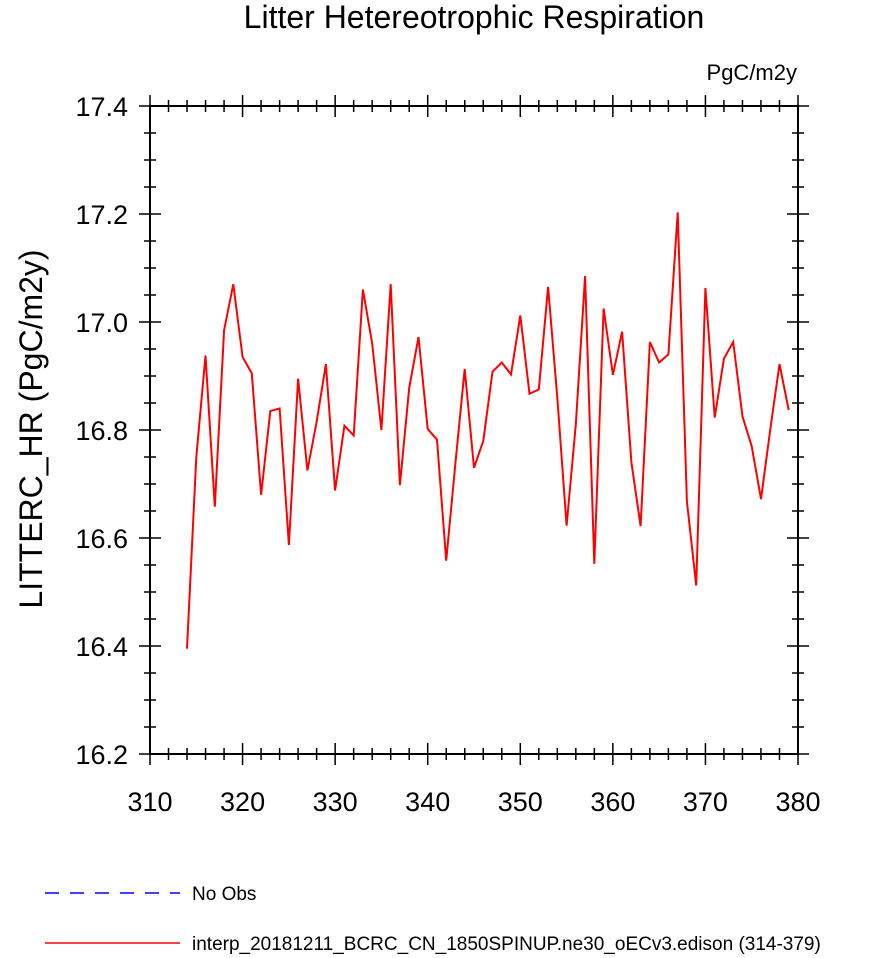 The width and height of the screenshot is (896, 958). Describe the element at coordinates (101, 539) in the screenshot. I see `y-tick-label: 16.6` at that location.